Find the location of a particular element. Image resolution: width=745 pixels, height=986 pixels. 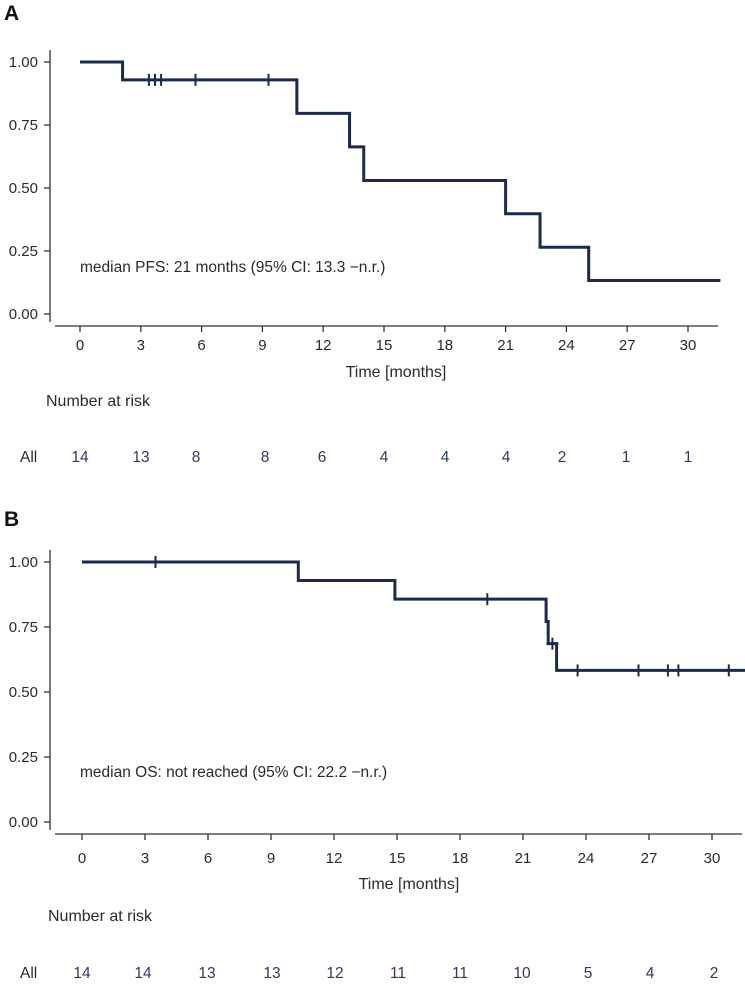

panel-a-letter: A is located at coordinates (11, 13).